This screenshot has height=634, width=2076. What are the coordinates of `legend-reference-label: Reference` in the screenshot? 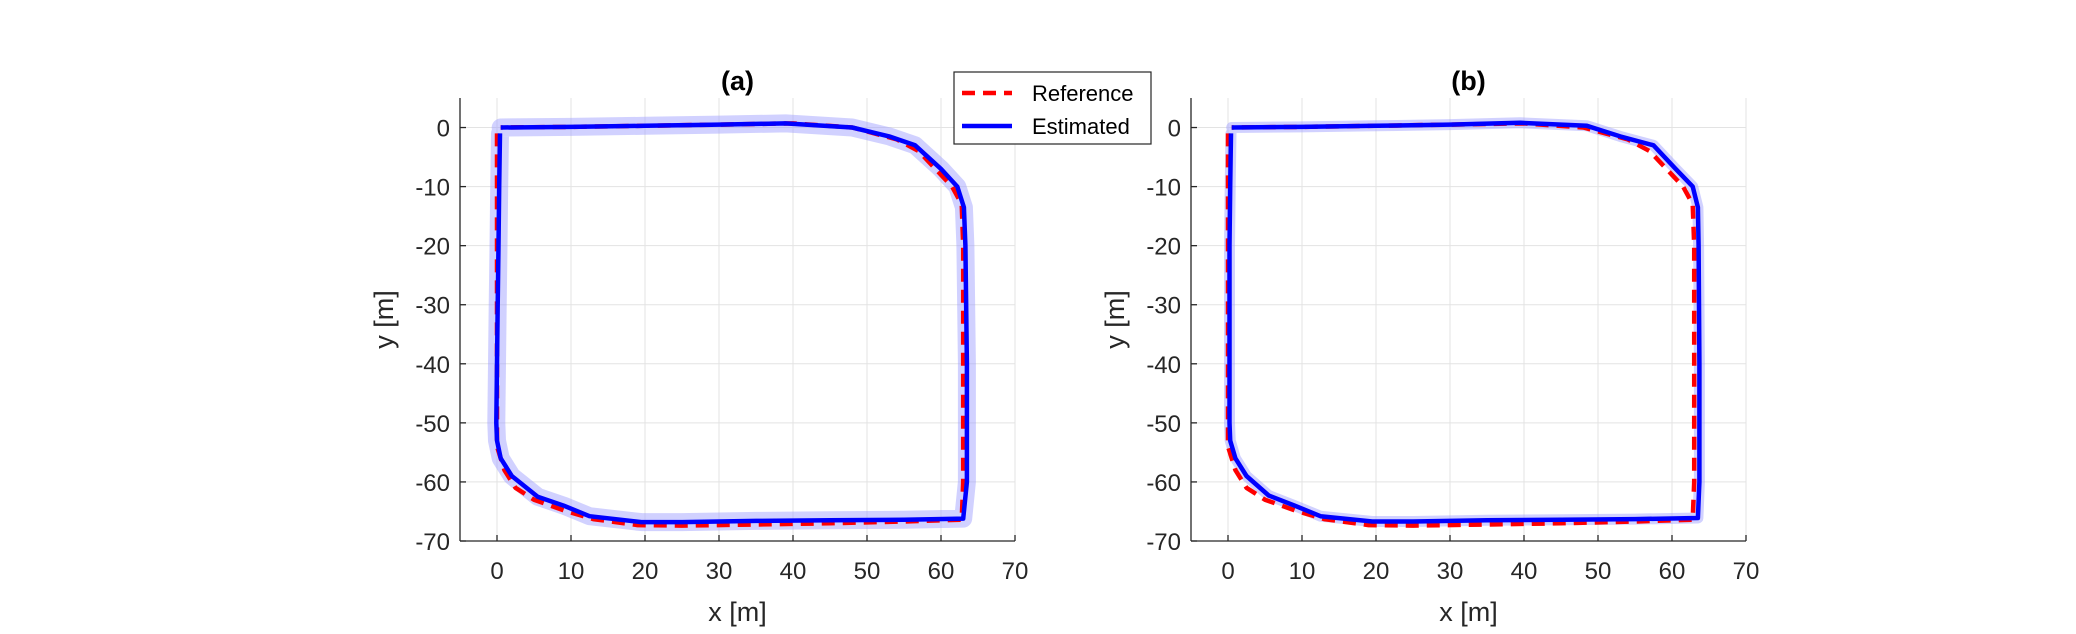 It's located at (1083, 93).